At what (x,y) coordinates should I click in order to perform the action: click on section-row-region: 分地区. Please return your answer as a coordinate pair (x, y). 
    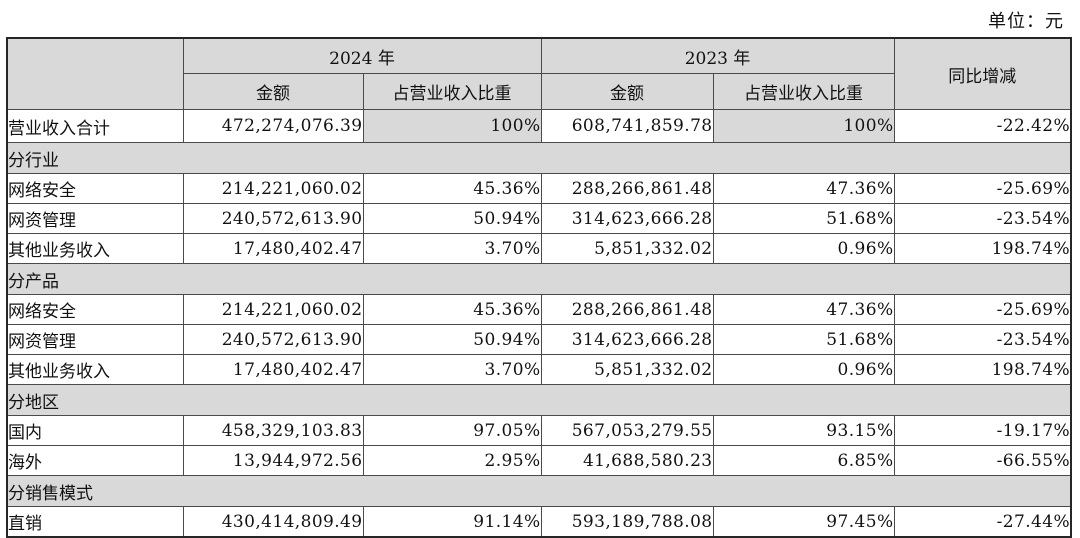
    Looking at the image, I should click on (539, 400).